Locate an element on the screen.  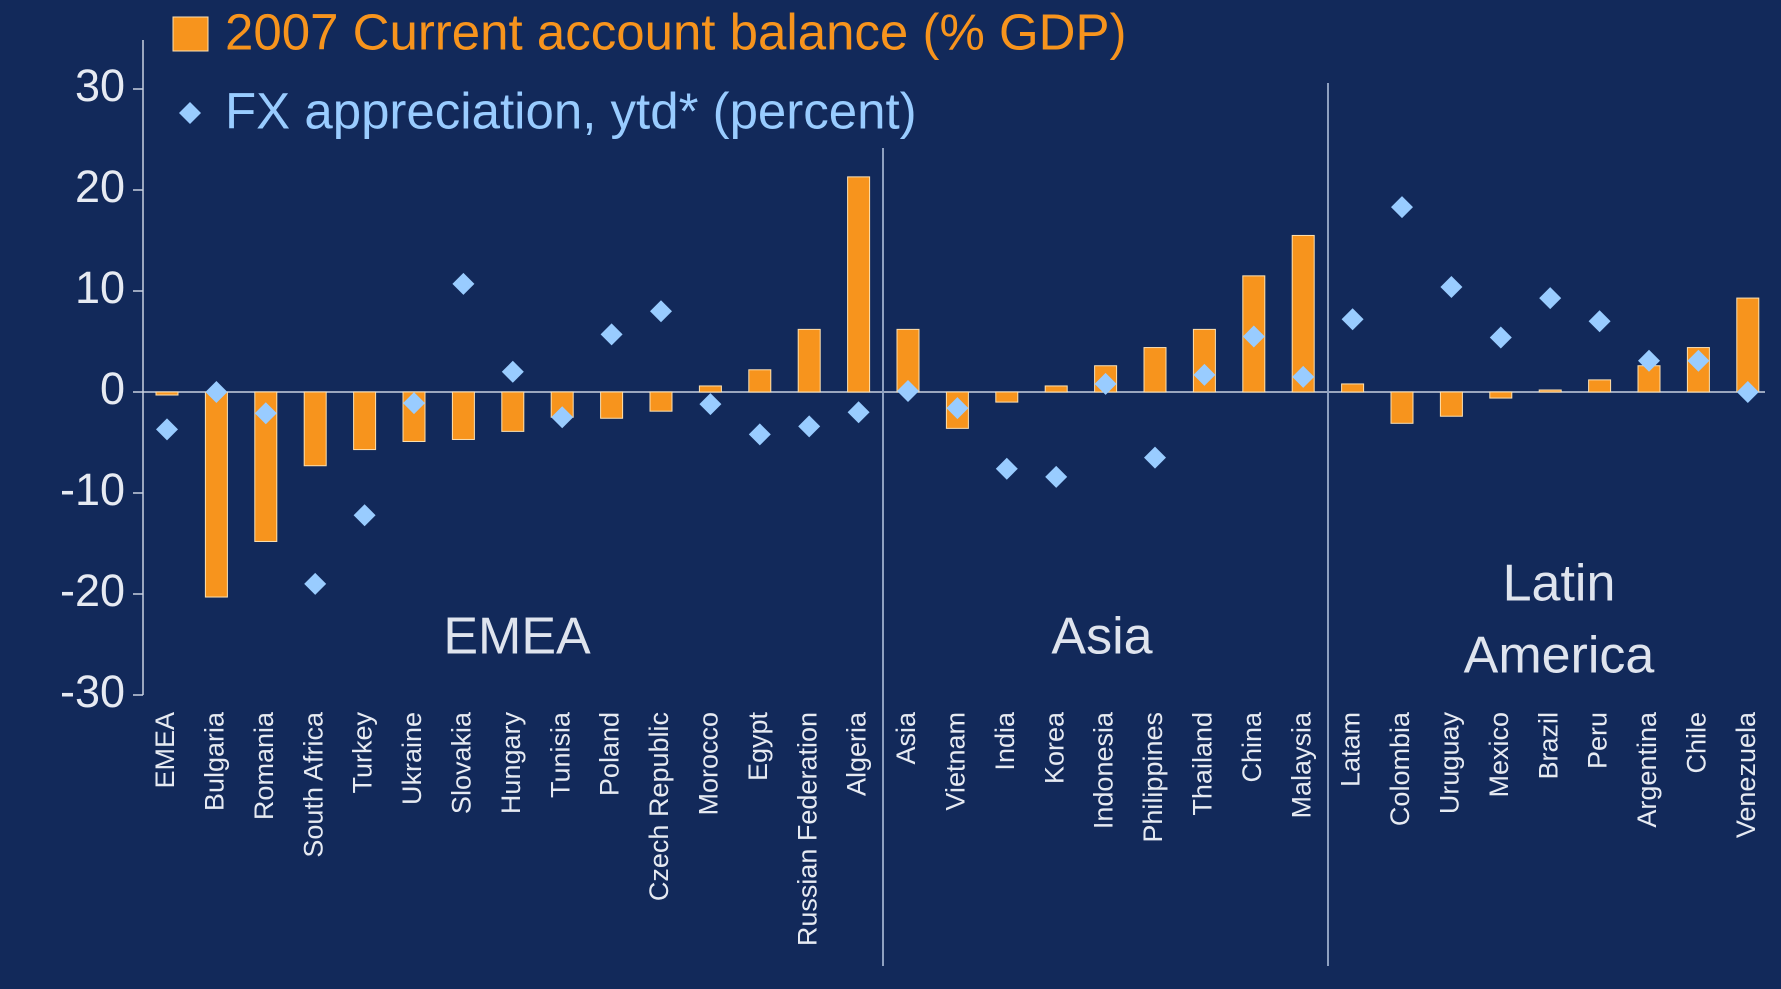
x-tick-label: Brazil is located at coordinates (1548, 746).